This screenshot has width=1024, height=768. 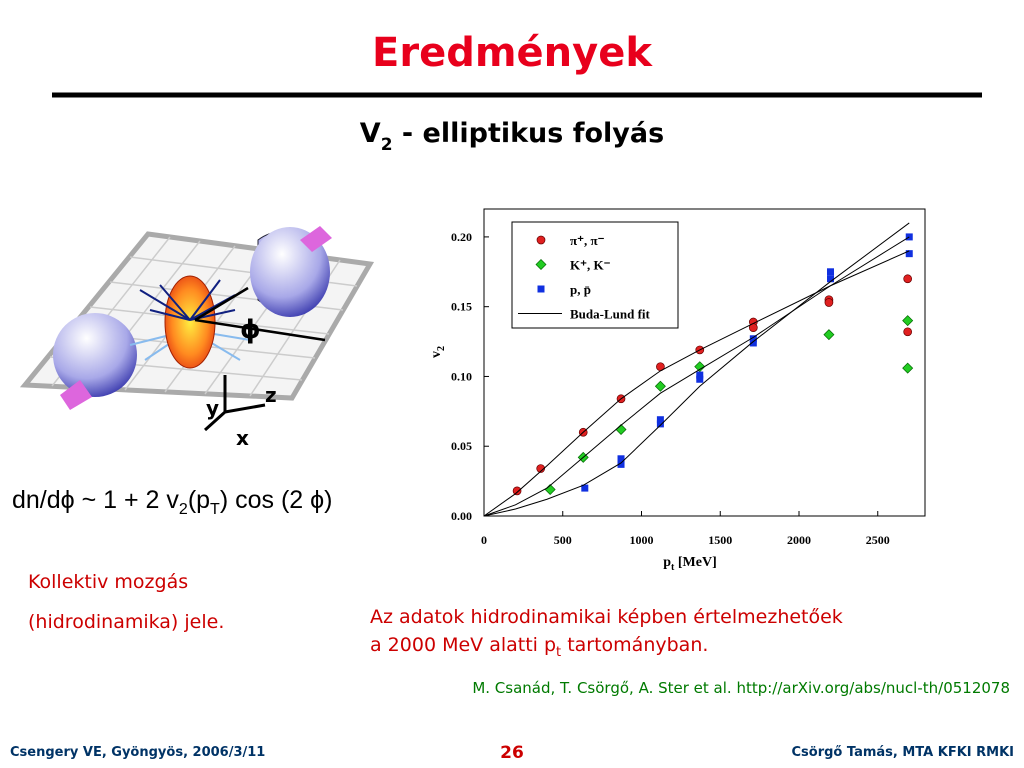 What do you see at coordinates (461, 516) in the screenshot?
I see `y-tick-label: 0.00` at bounding box center [461, 516].